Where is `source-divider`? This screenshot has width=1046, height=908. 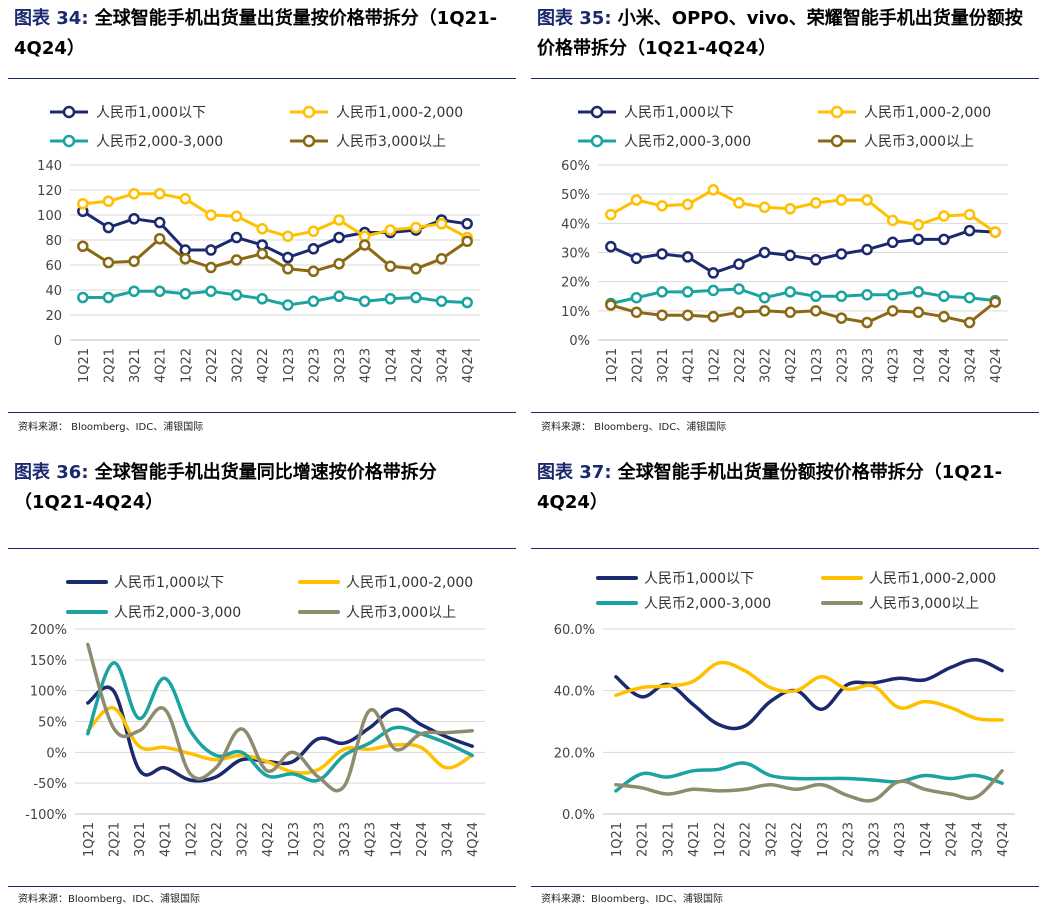 source-divider is located at coordinates (785, 412).